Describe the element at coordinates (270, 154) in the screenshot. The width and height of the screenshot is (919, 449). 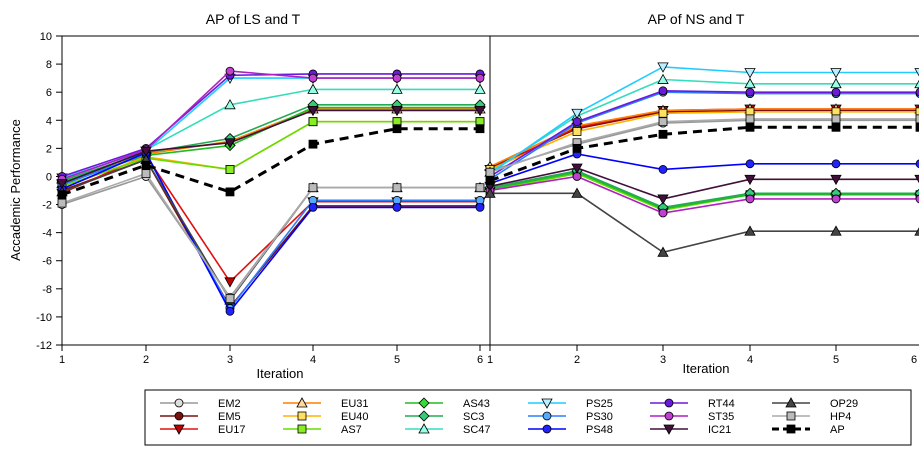
I see `left-line-as7` at that location.